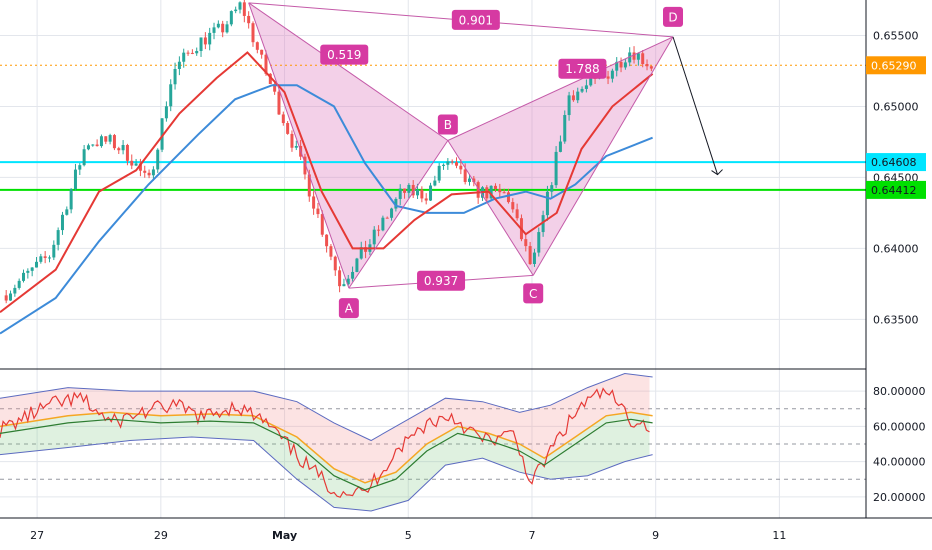 Image resolution: width=932 pixels, height=550 pixels. Describe the element at coordinates (408, 535) in the screenshot. I see `x-axis: 27 29 May 5 7 9 11` at that location.